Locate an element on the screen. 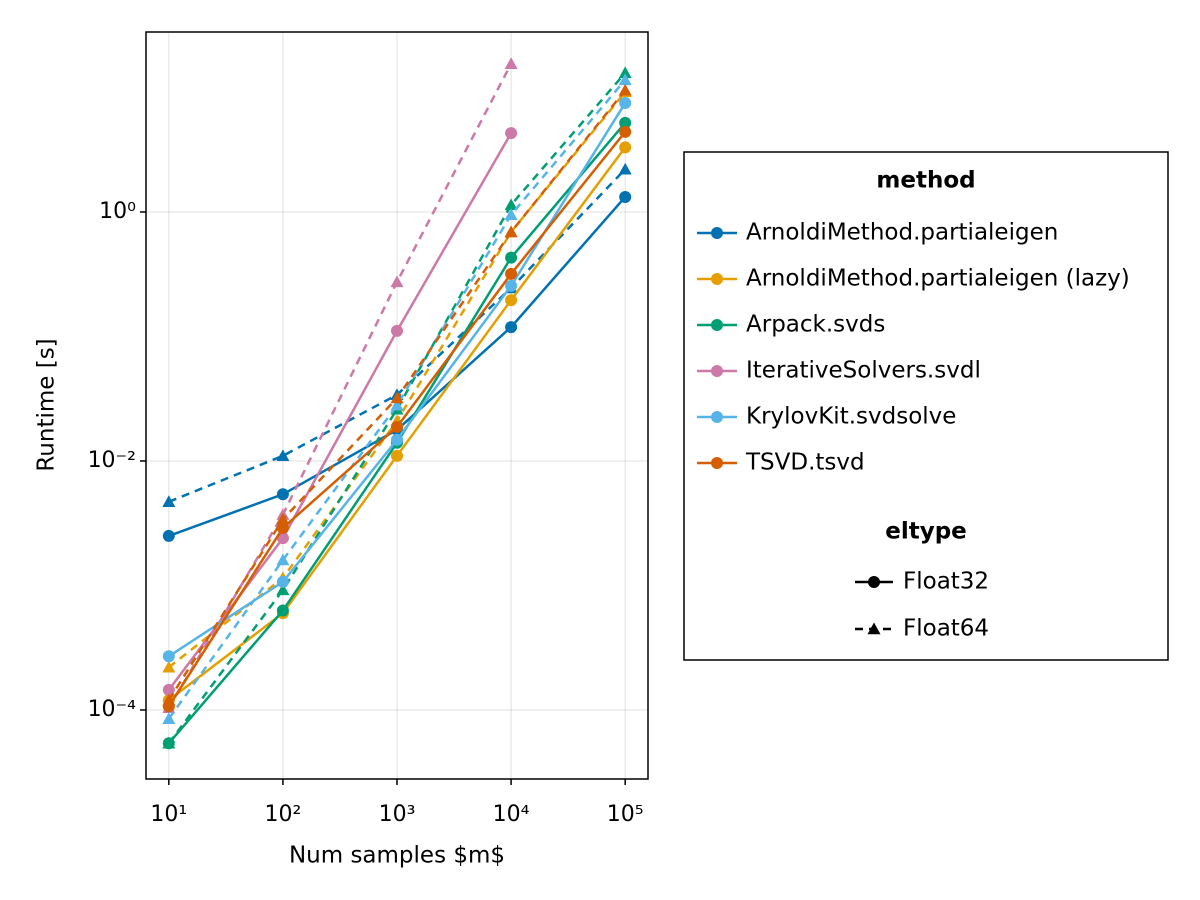 The image size is (1200, 900). y-axis-label: Runtime [s] is located at coordinates (47, 404).